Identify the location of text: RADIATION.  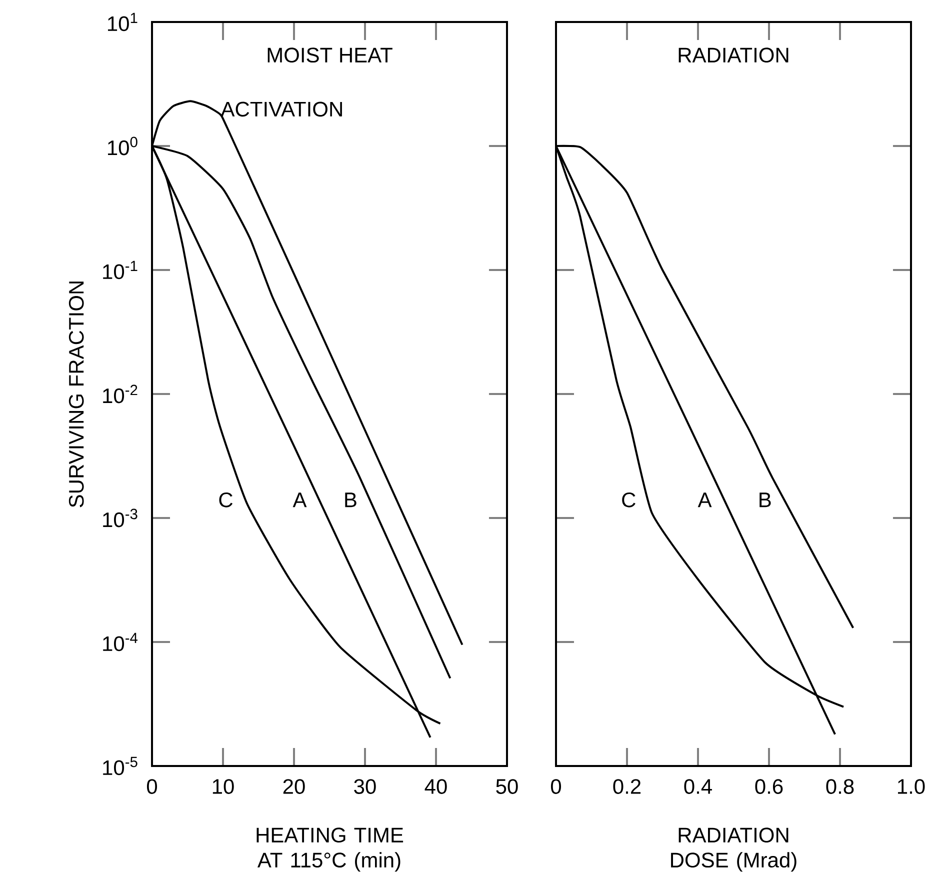
(733, 55).